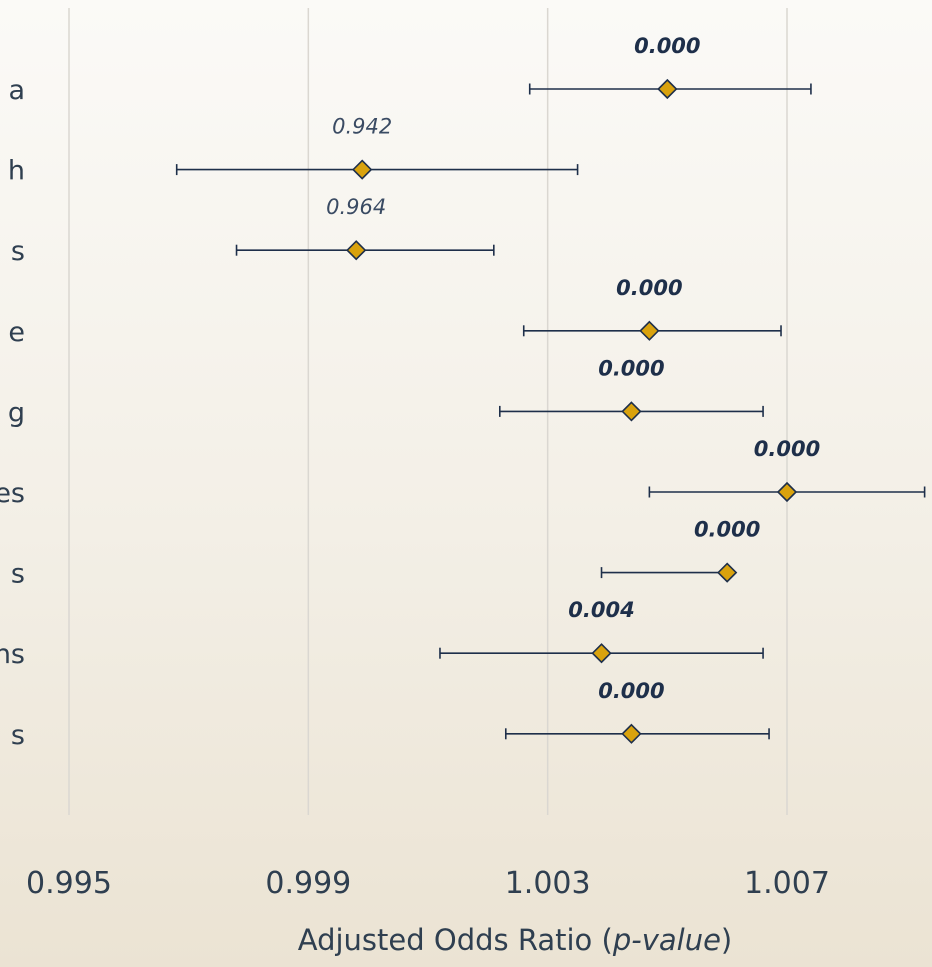 This screenshot has width=932, height=967. What do you see at coordinates (16, 90) in the screenshot?
I see `category-label: a` at bounding box center [16, 90].